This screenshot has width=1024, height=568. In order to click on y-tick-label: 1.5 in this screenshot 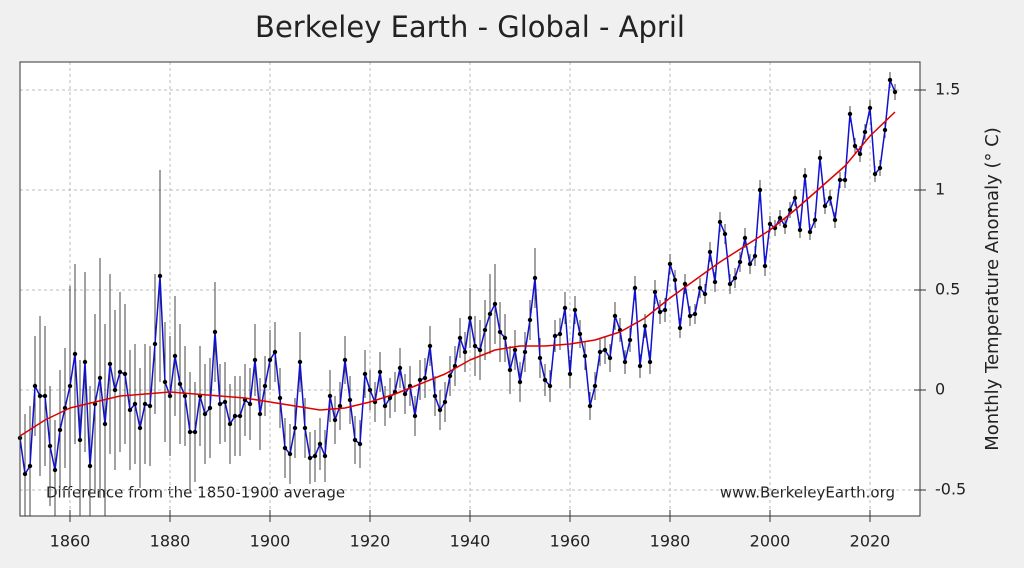, I will do `click(947, 89)`.